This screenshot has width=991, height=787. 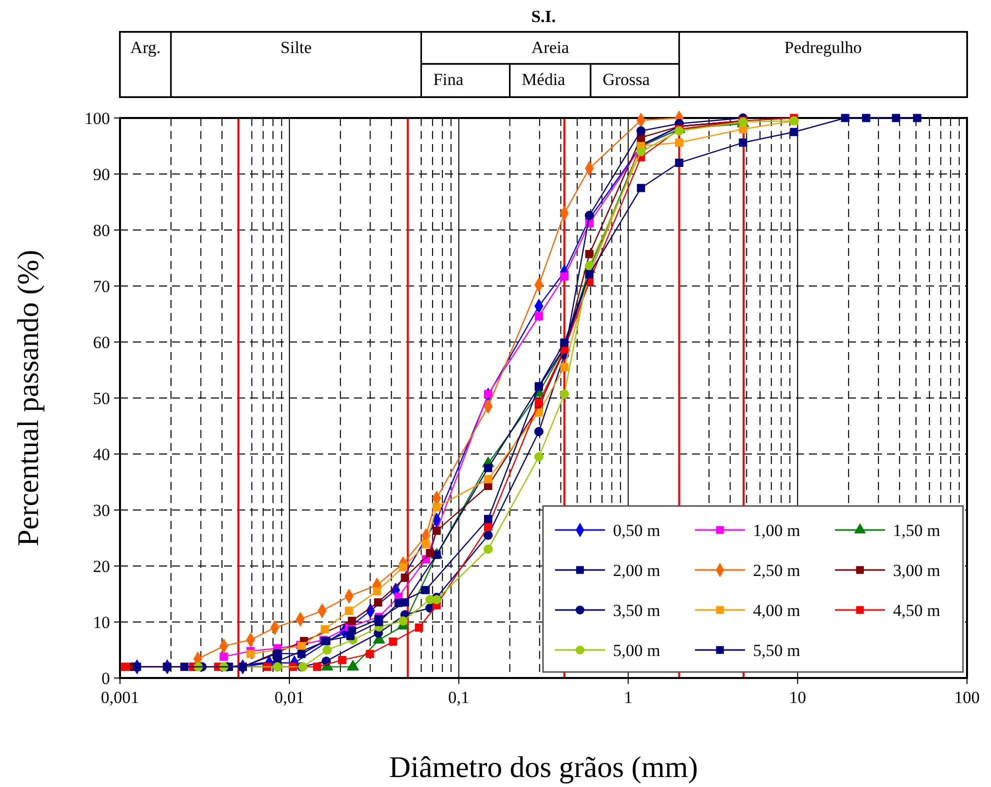 What do you see at coordinates (636, 570) in the screenshot?
I see `legend-label: 2,00 m` at bounding box center [636, 570].